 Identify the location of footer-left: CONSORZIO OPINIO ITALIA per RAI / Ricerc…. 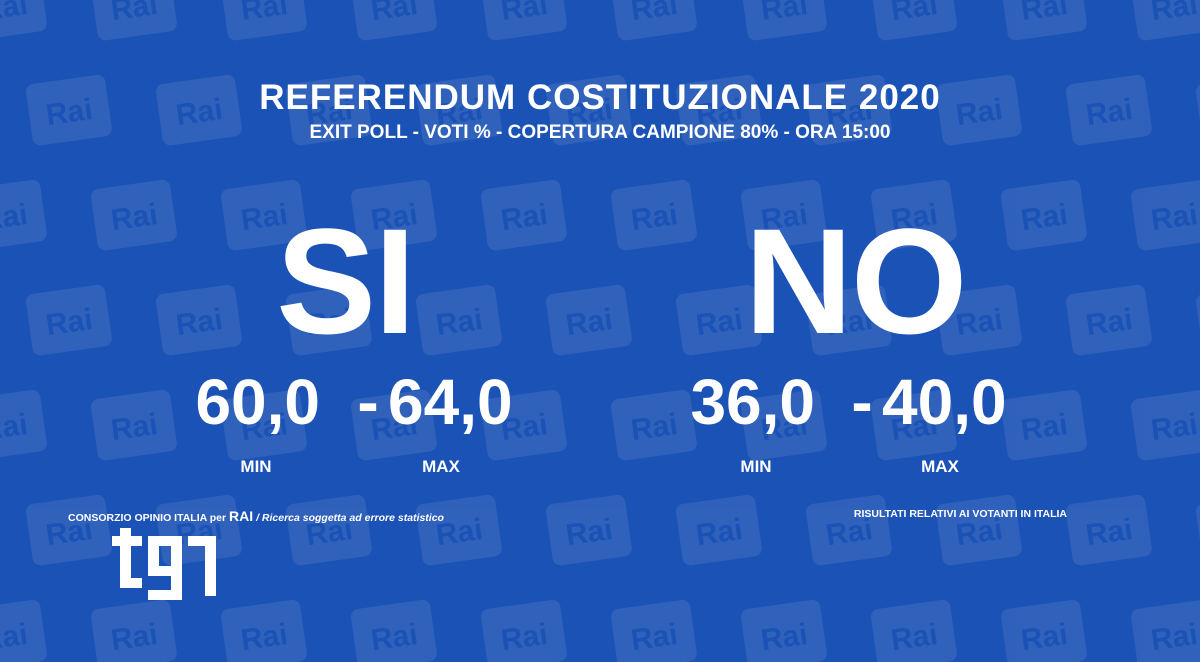
(256, 516).